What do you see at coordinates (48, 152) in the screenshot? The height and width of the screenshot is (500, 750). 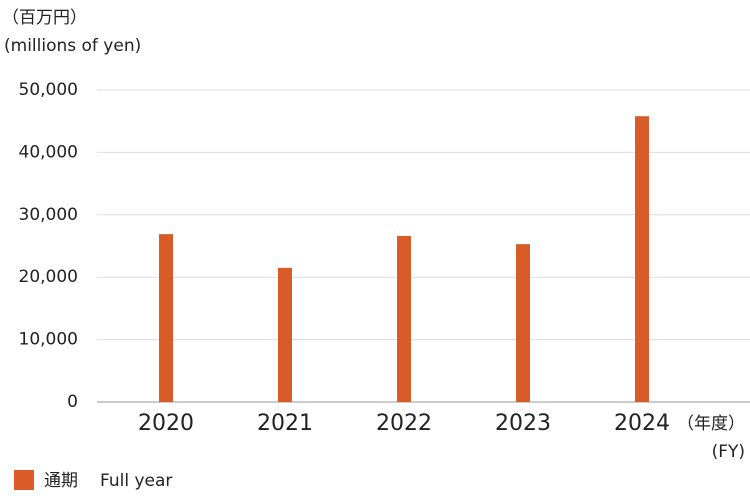 I see `y-tick-label: 40,000` at bounding box center [48, 152].